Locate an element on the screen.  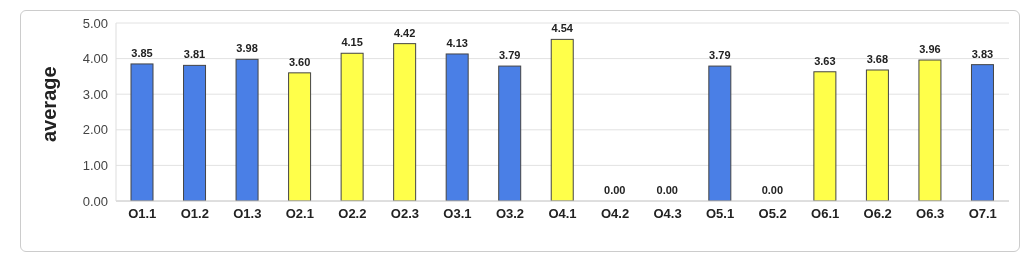
y-tick-label: 0.00 is located at coordinates (95, 201).